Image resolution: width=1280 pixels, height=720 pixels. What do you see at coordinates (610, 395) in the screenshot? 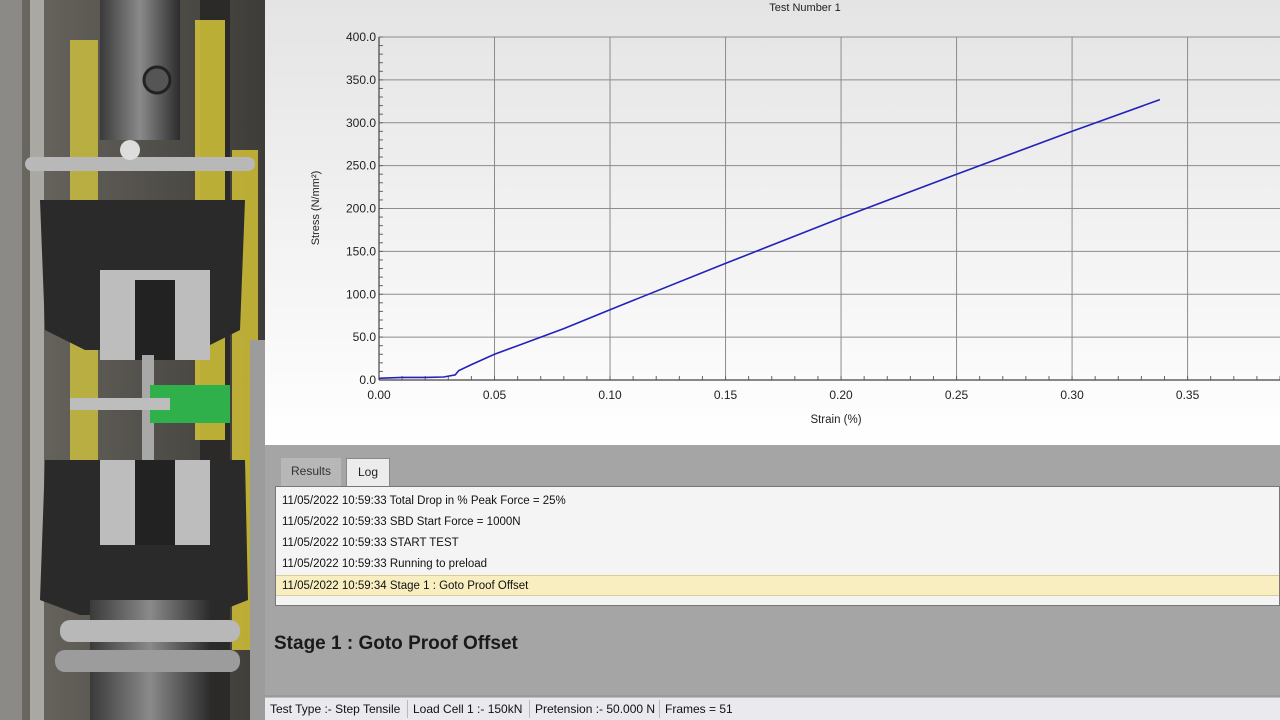
I see `x-tick-label: 0.10` at bounding box center [610, 395].